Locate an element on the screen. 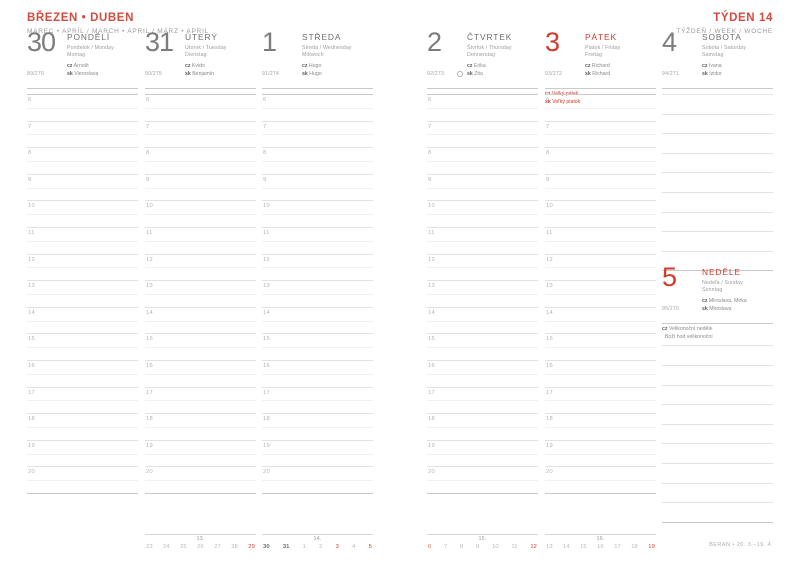 The image size is (800, 568). mini-day: 29 is located at coordinates (251, 547).